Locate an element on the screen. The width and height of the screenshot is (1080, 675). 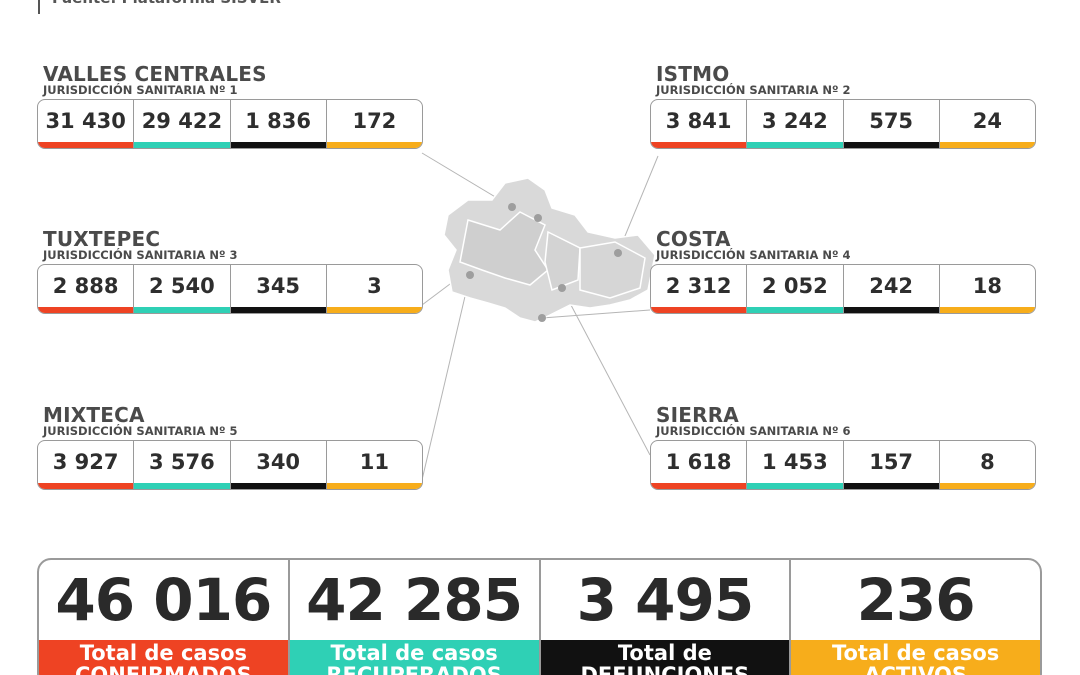
confirmed-cell: 2 312 is located at coordinates (699, 289).